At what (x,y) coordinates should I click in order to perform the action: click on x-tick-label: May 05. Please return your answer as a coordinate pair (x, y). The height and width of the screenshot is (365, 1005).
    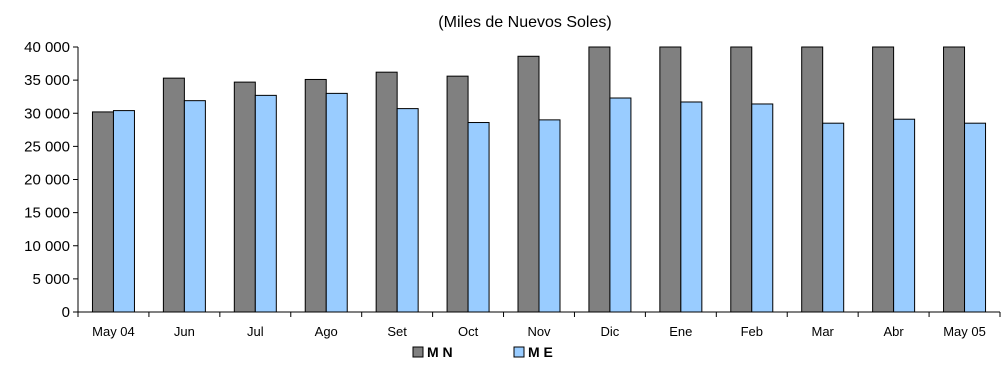
    Looking at the image, I should click on (964, 331).